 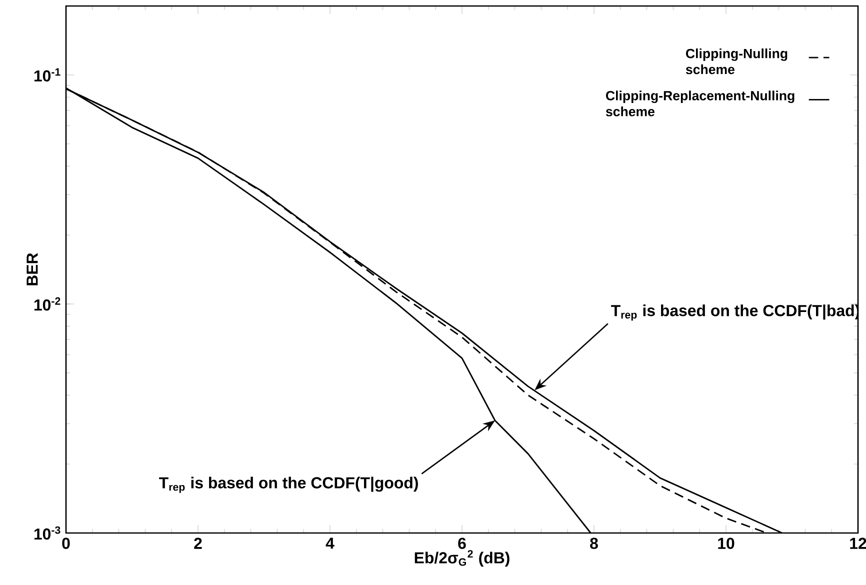 I want to click on legend-label: Clipping-Nulling scheme, so click(x=737, y=61).